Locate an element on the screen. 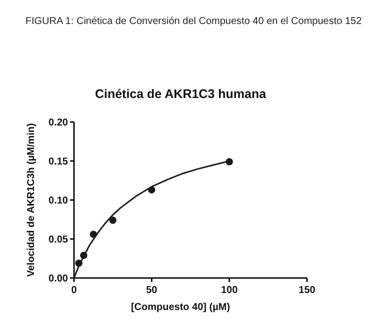 The image size is (387, 328). y-tick-label: 0.00 is located at coordinates (58, 279).